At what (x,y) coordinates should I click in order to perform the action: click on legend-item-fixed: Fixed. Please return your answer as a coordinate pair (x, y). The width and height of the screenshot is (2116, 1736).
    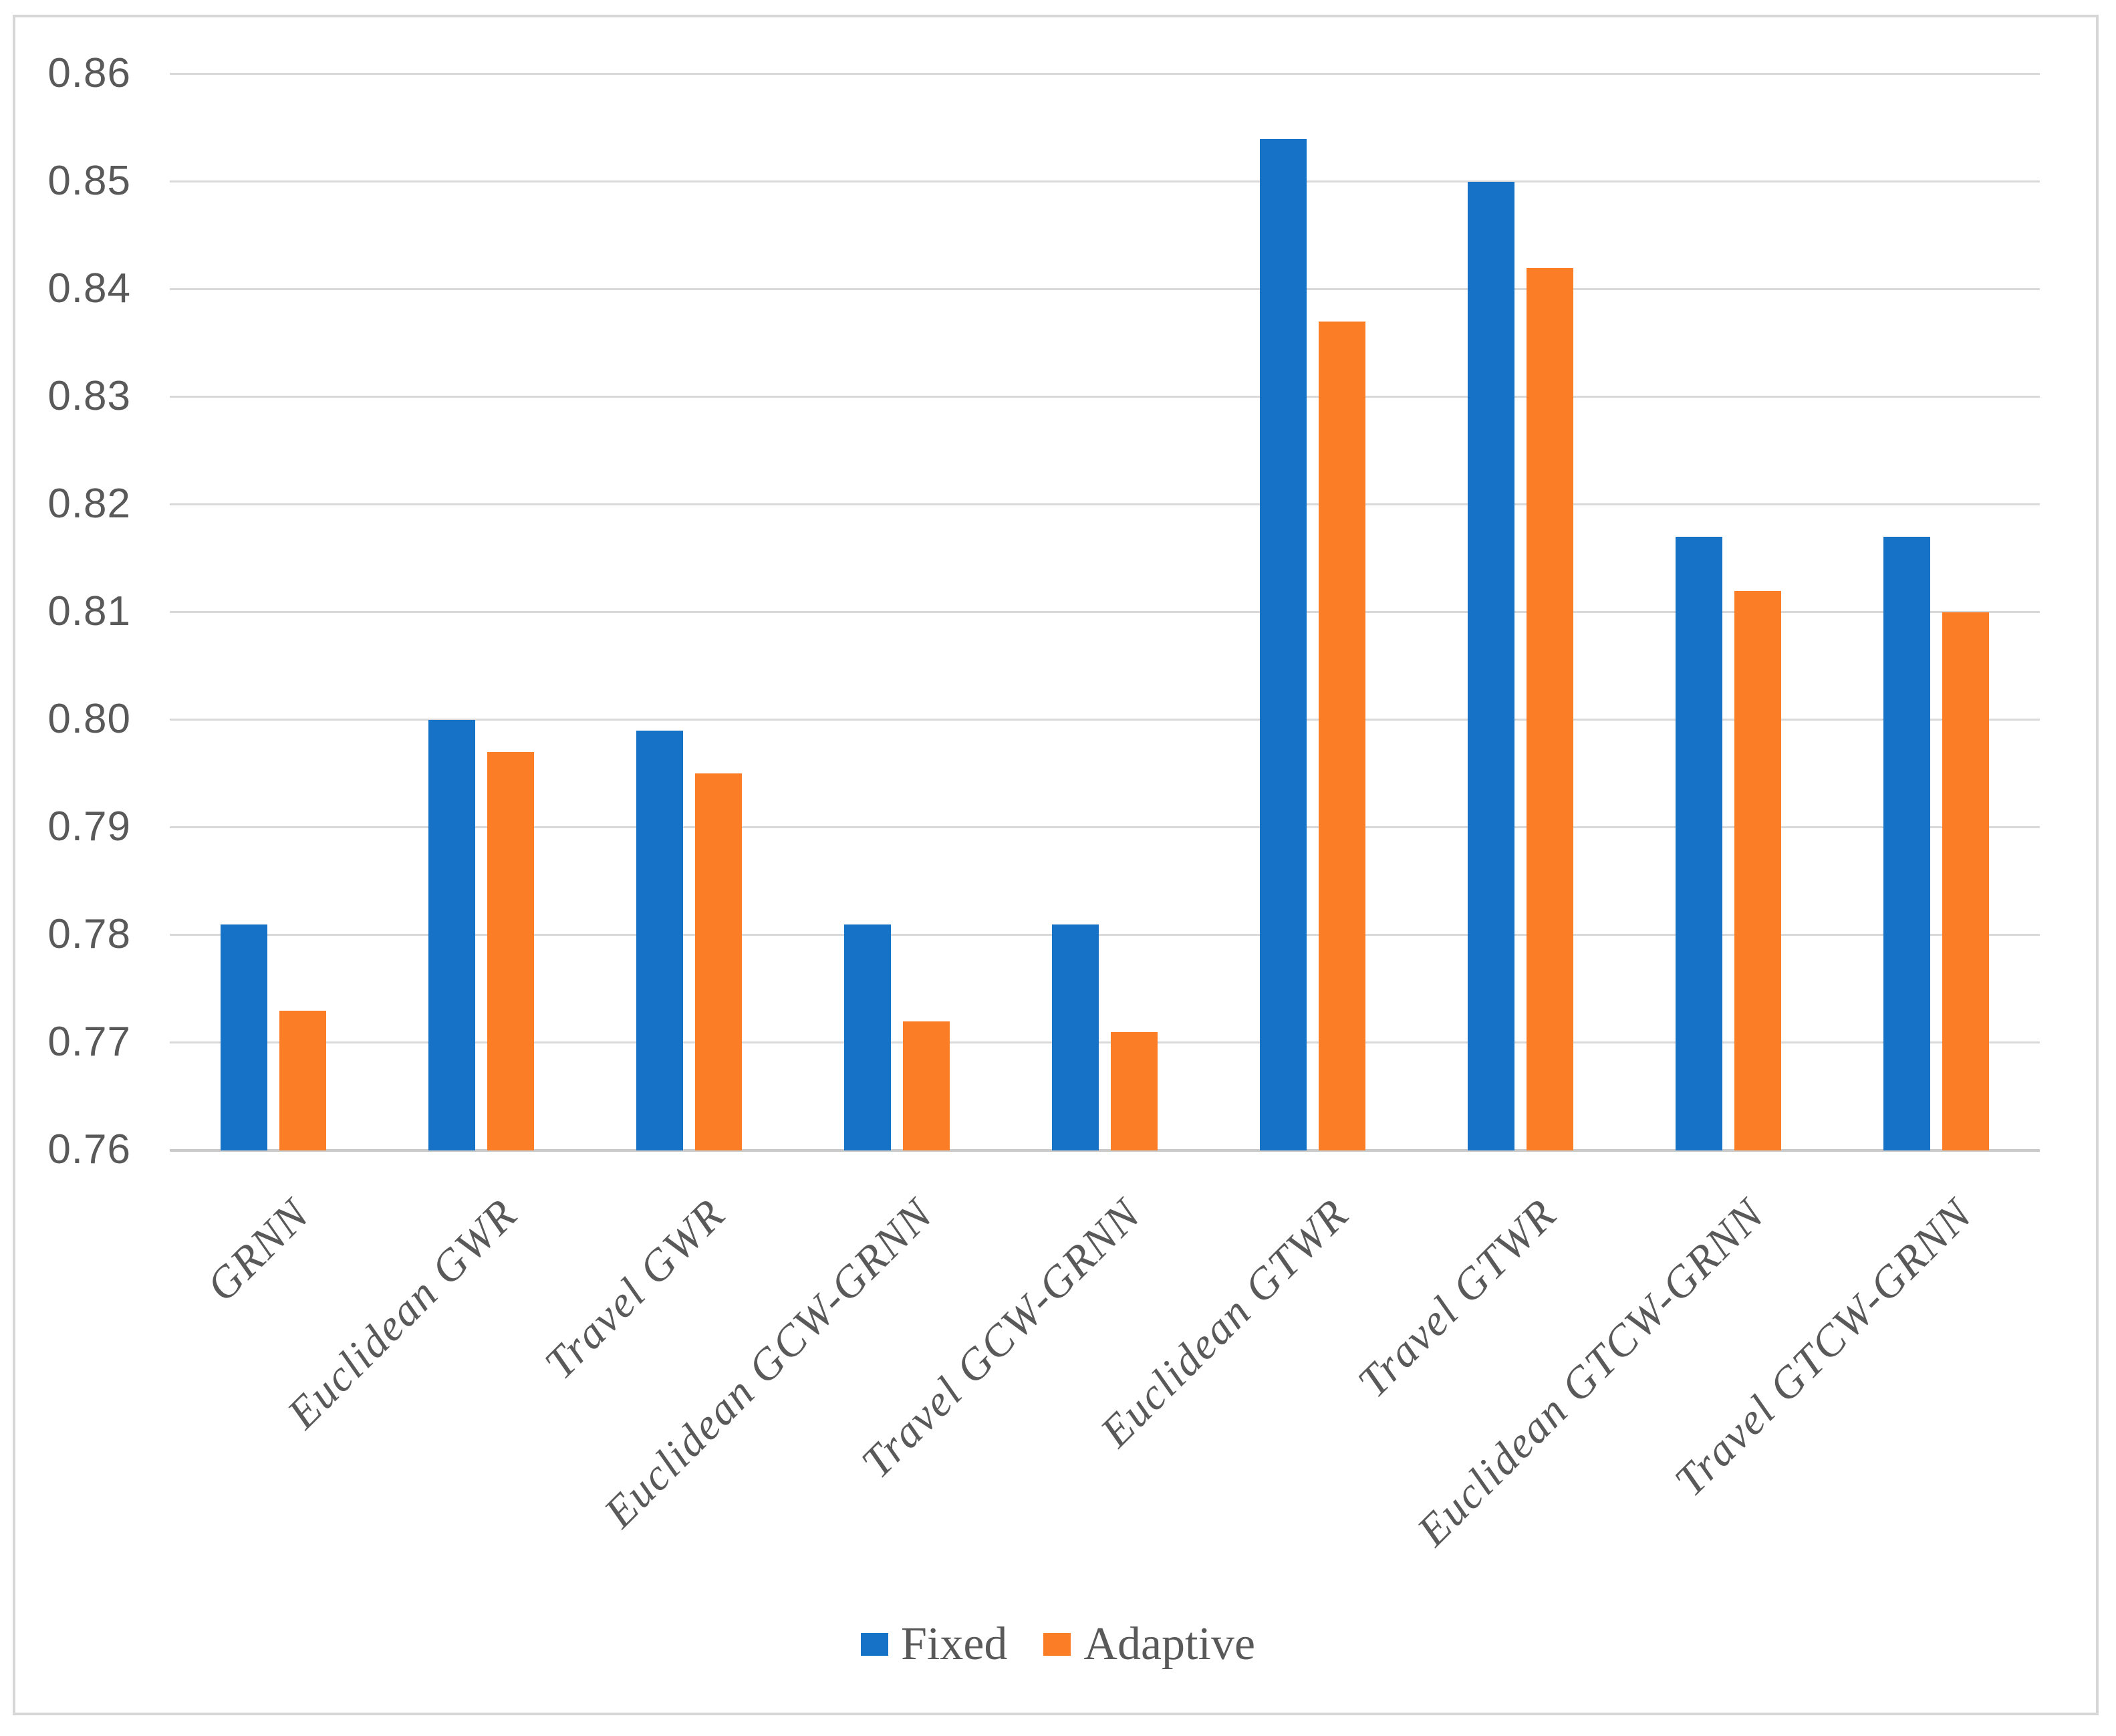
    Looking at the image, I should click on (934, 1644).